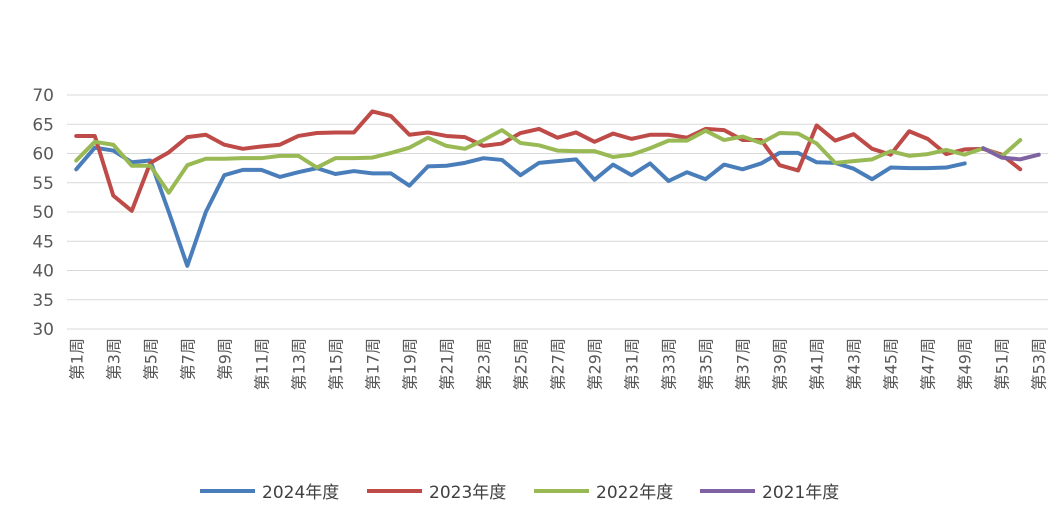 The width and height of the screenshot is (1064, 518). What do you see at coordinates (817, 364) in the screenshot?
I see `x-tick-label: 第41周` at bounding box center [817, 364].